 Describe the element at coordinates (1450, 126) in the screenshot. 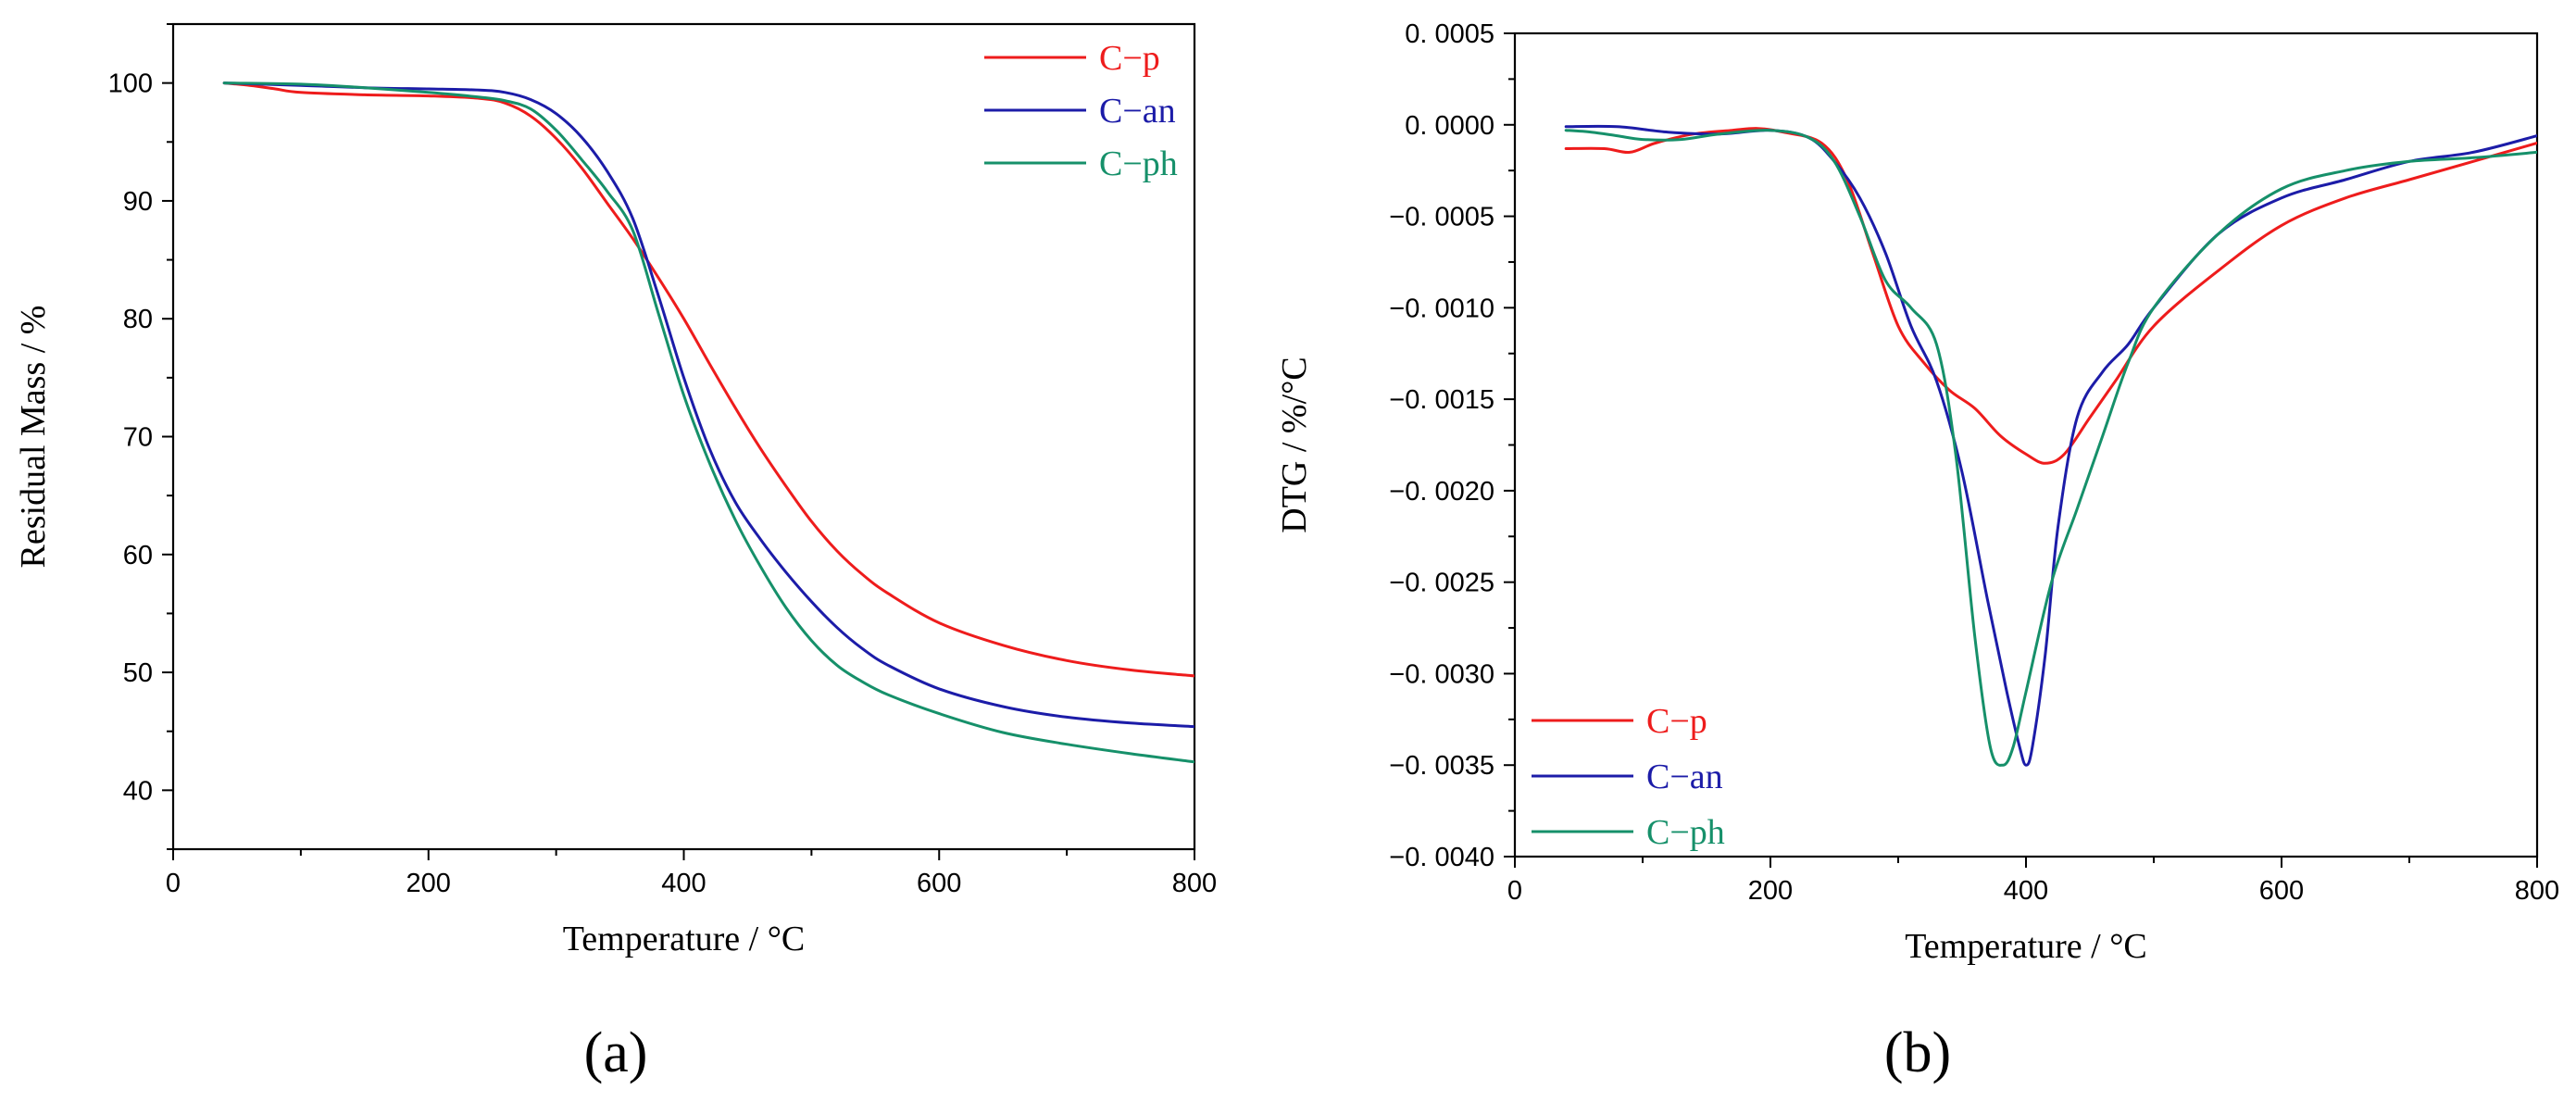

I see `y-tick-label: 0. 0000` at that location.